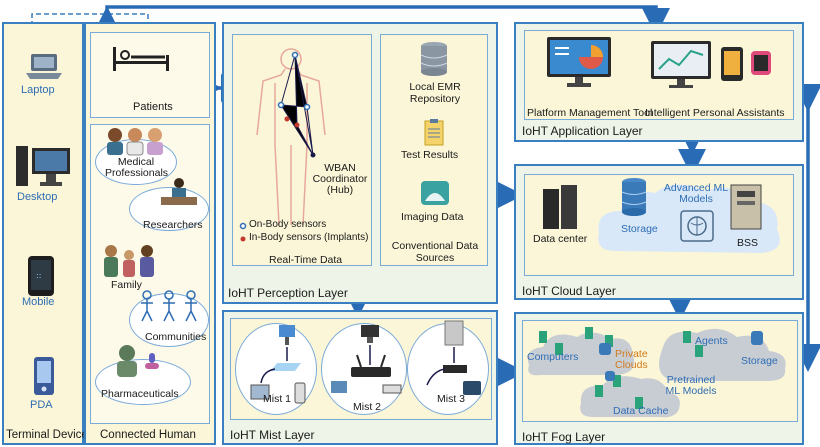 The width and height of the screenshot is (820, 447). Describe the element at coordinates (432, 217) in the screenshot. I see `imaging-data-label: Imaging Data` at that location.